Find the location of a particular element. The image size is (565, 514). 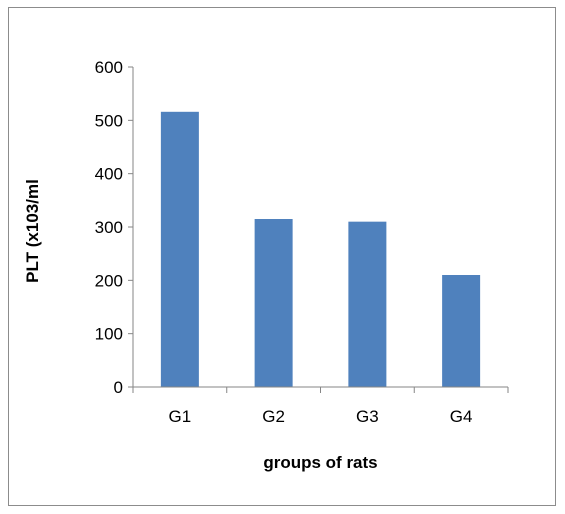

bar-g3 is located at coordinates (367, 304).